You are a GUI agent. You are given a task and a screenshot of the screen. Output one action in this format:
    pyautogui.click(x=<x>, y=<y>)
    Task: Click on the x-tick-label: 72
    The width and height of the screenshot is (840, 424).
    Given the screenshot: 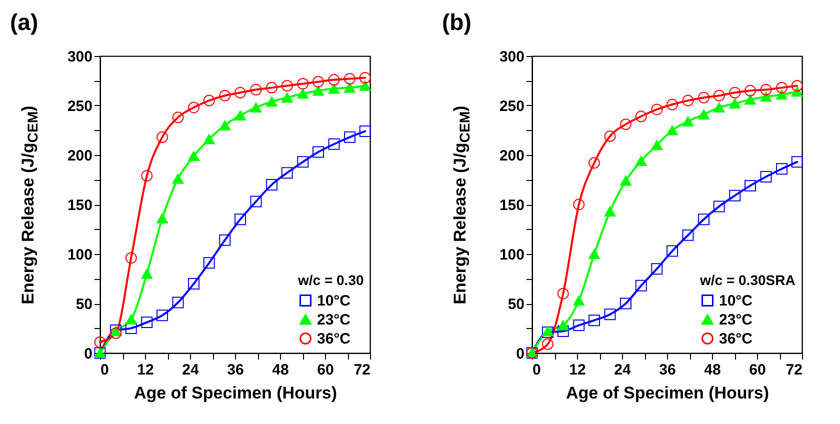 What is the action you would take?
    pyautogui.click(x=362, y=370)
    